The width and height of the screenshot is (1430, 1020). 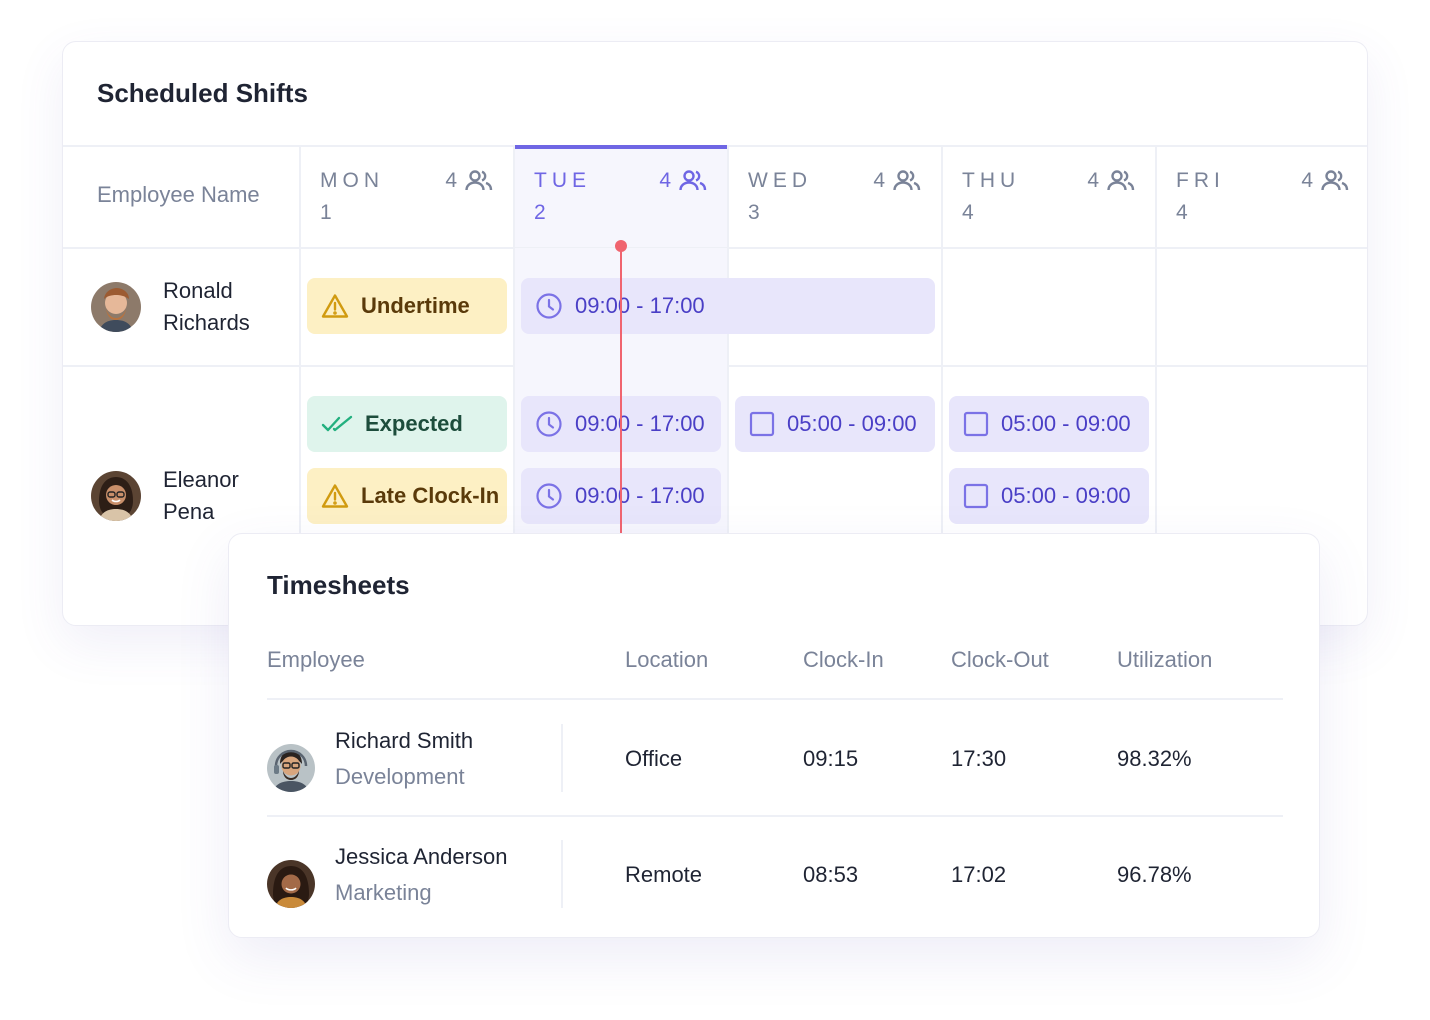 I want to click on day-header-thu: THU 4 4, so click(x=1049, y=196).